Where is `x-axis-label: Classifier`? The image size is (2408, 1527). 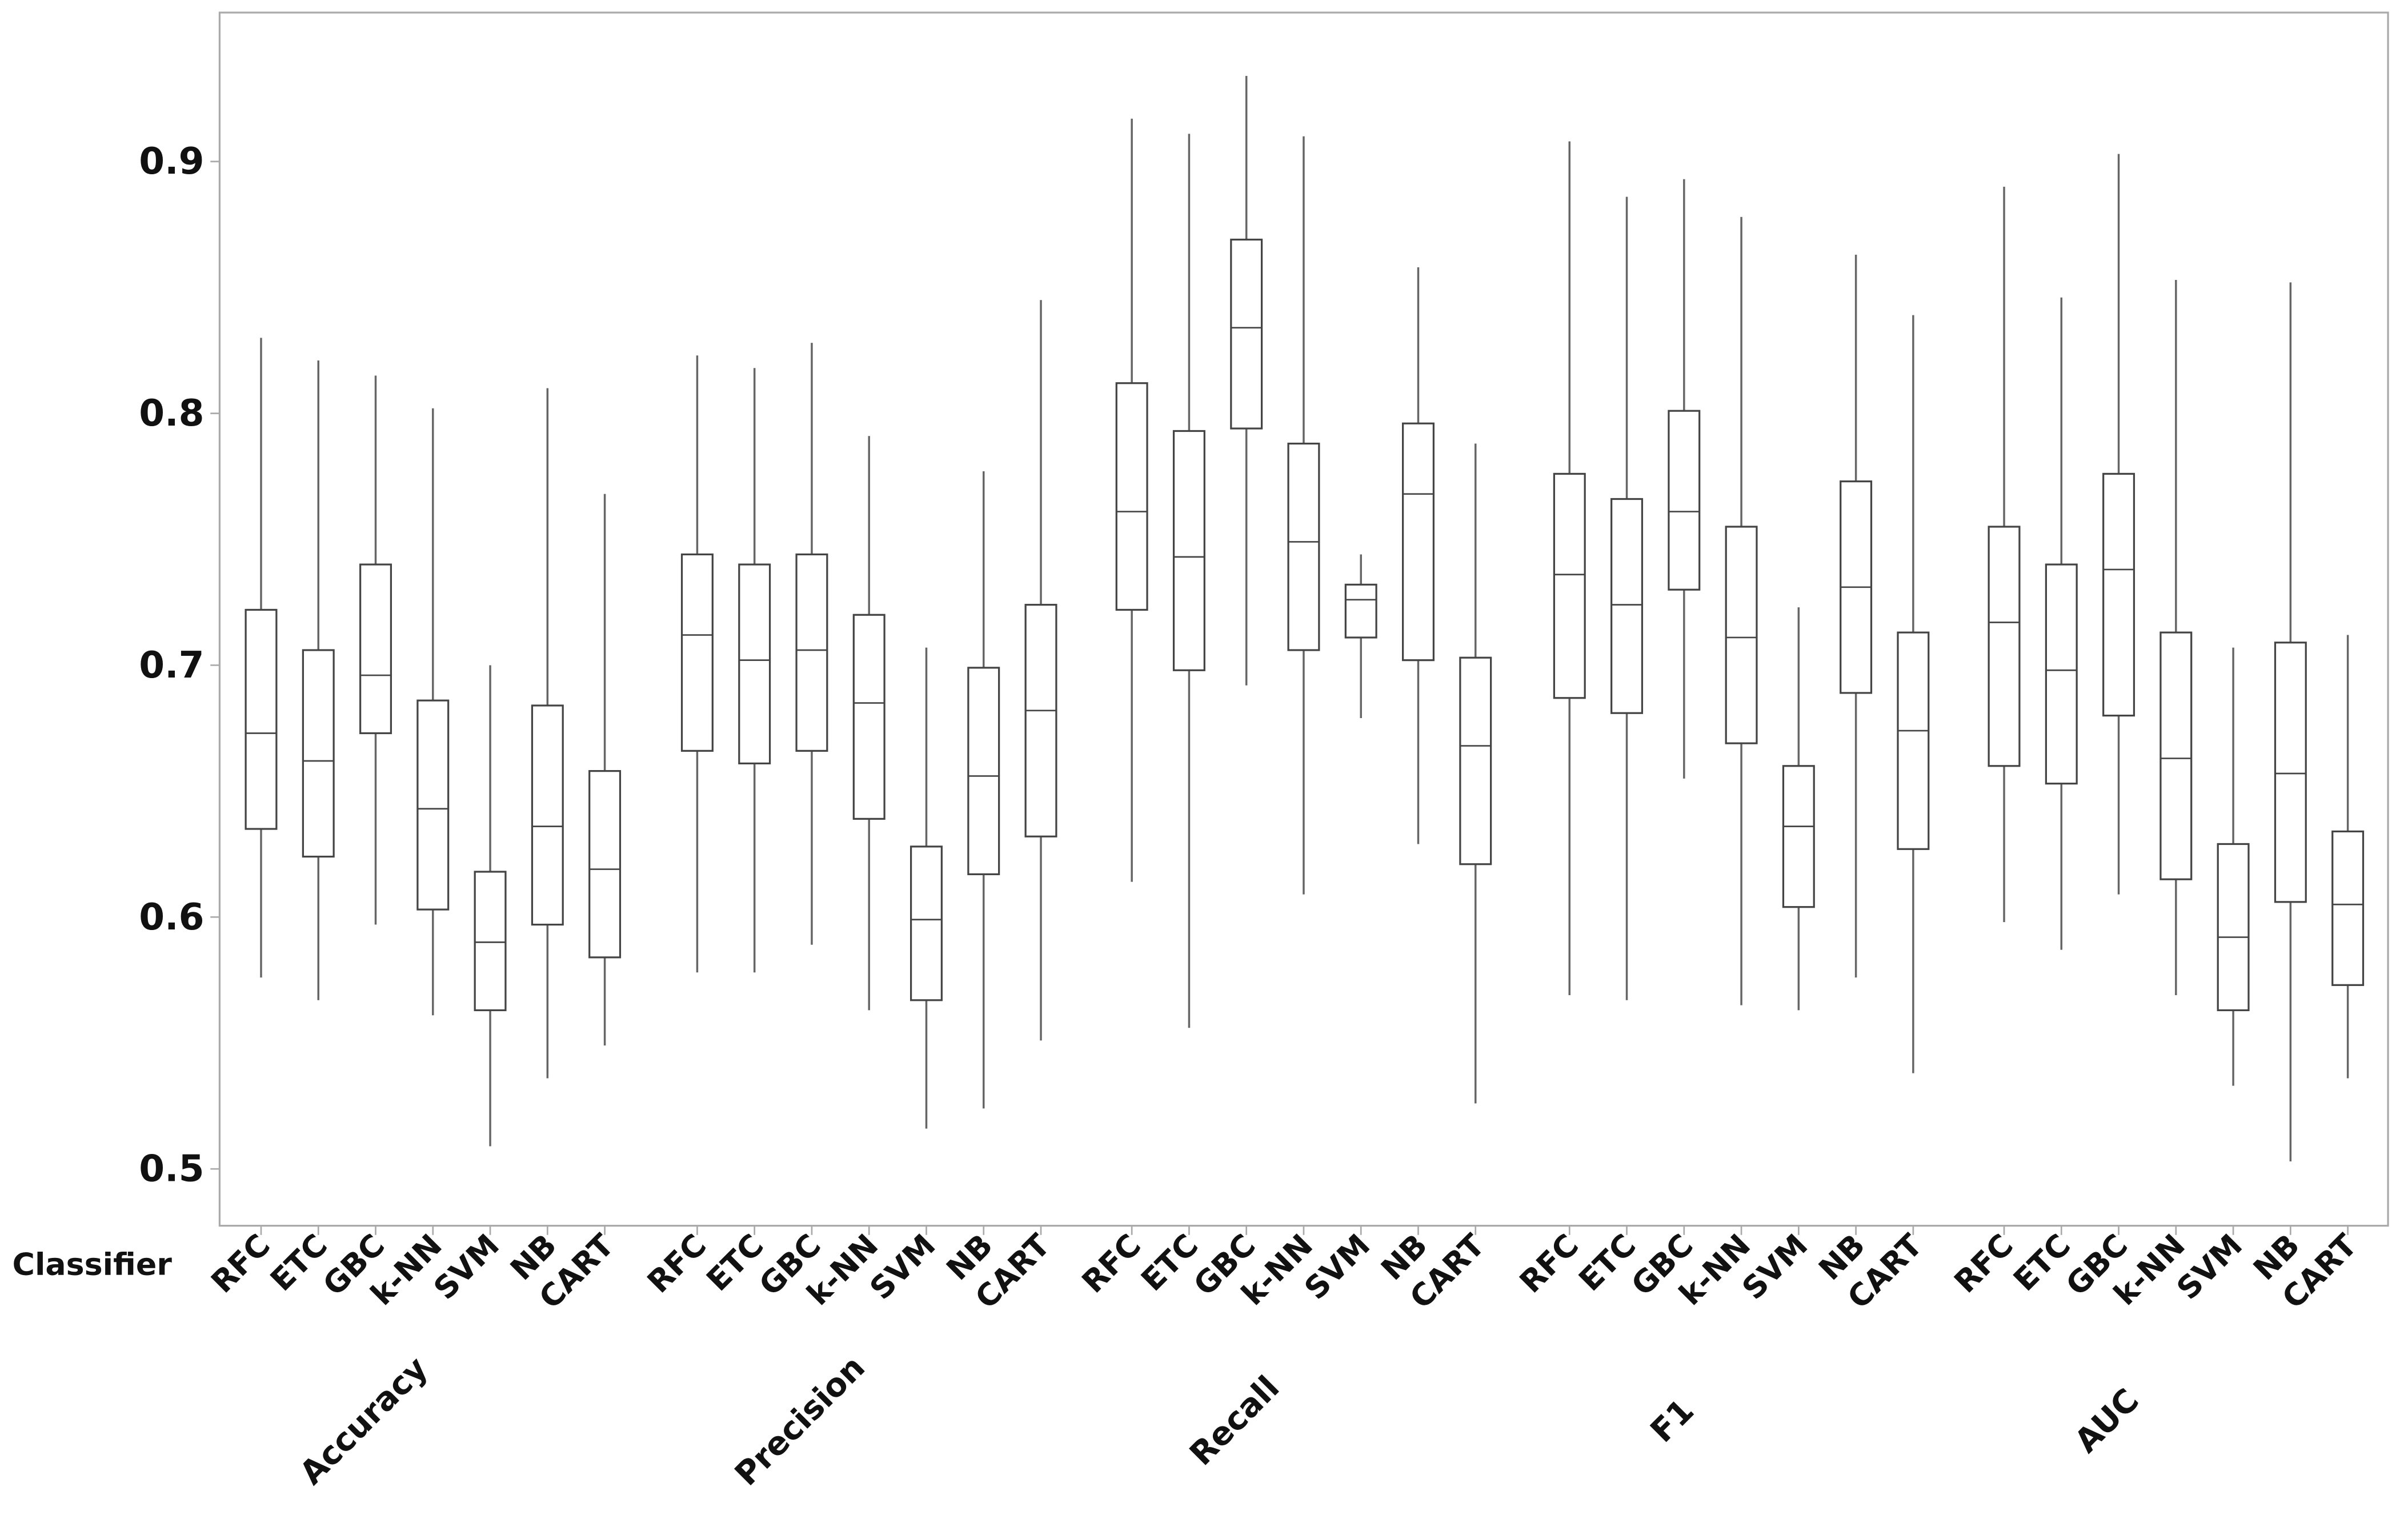 x-axis-label: Classifier is located at coordinates (93, 1264).